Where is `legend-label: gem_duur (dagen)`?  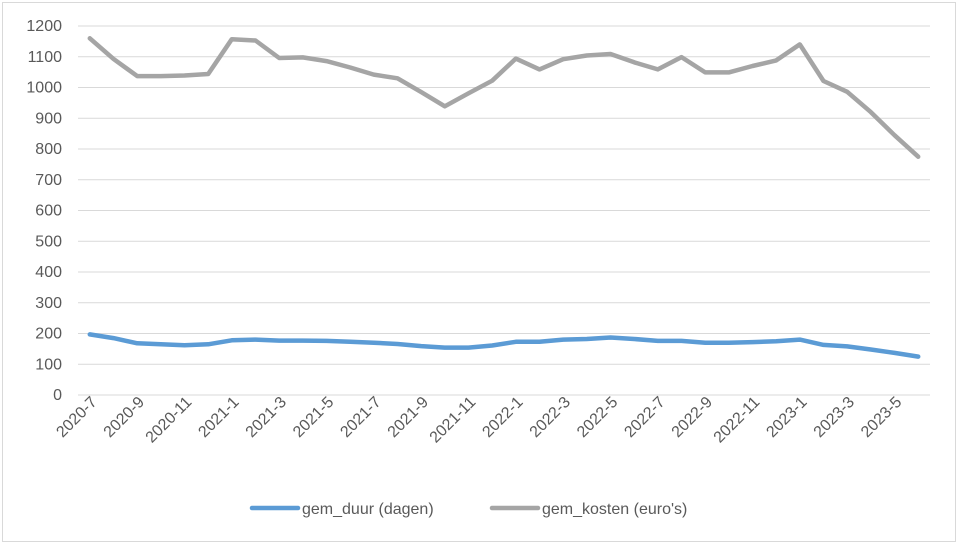 legend-label: gem_duur (dagen) is located at coordinates (368, 509).